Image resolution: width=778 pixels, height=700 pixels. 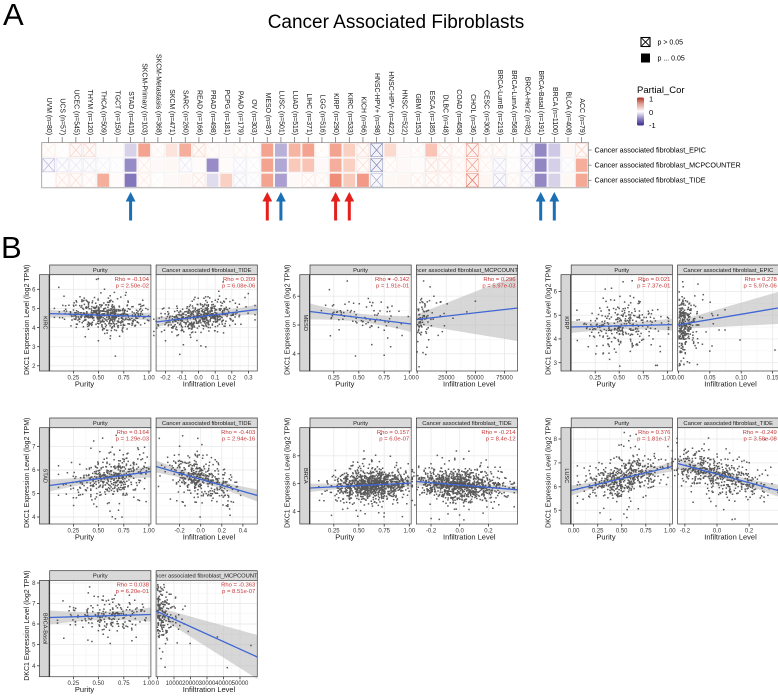 What do you see at coordinates (651, 99) in the screenshot?
I see `svg-text: 1` at bounding box center [651, 99].